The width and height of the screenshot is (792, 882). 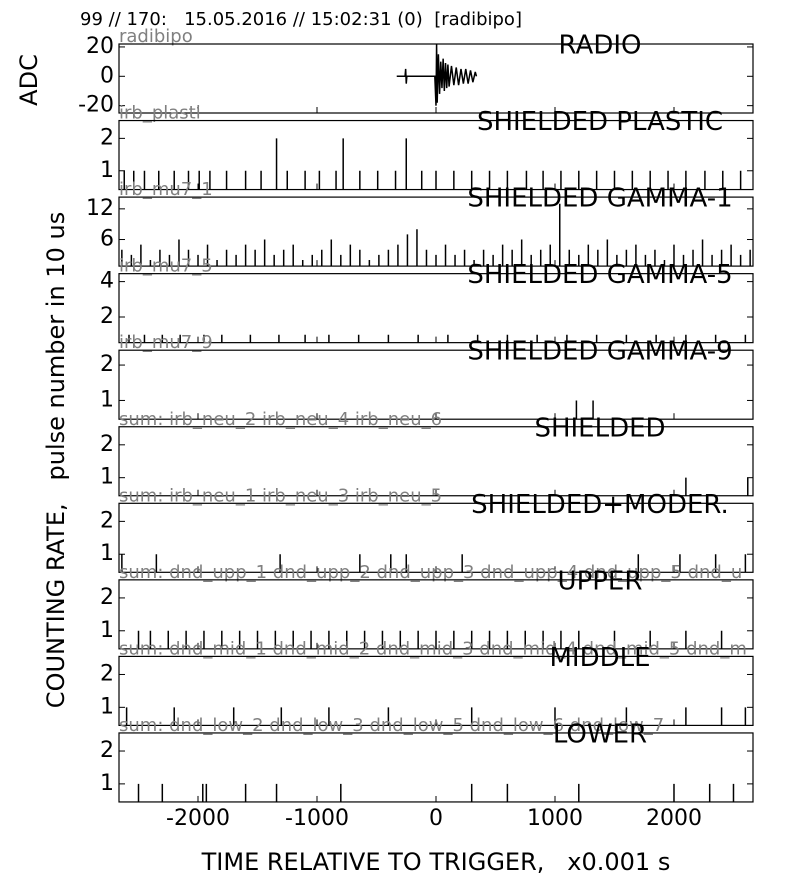 What do you see at coordinates (107, 281) in the screenshot?
I see `y-tick-label: 4` at bounding box center [107, 281].